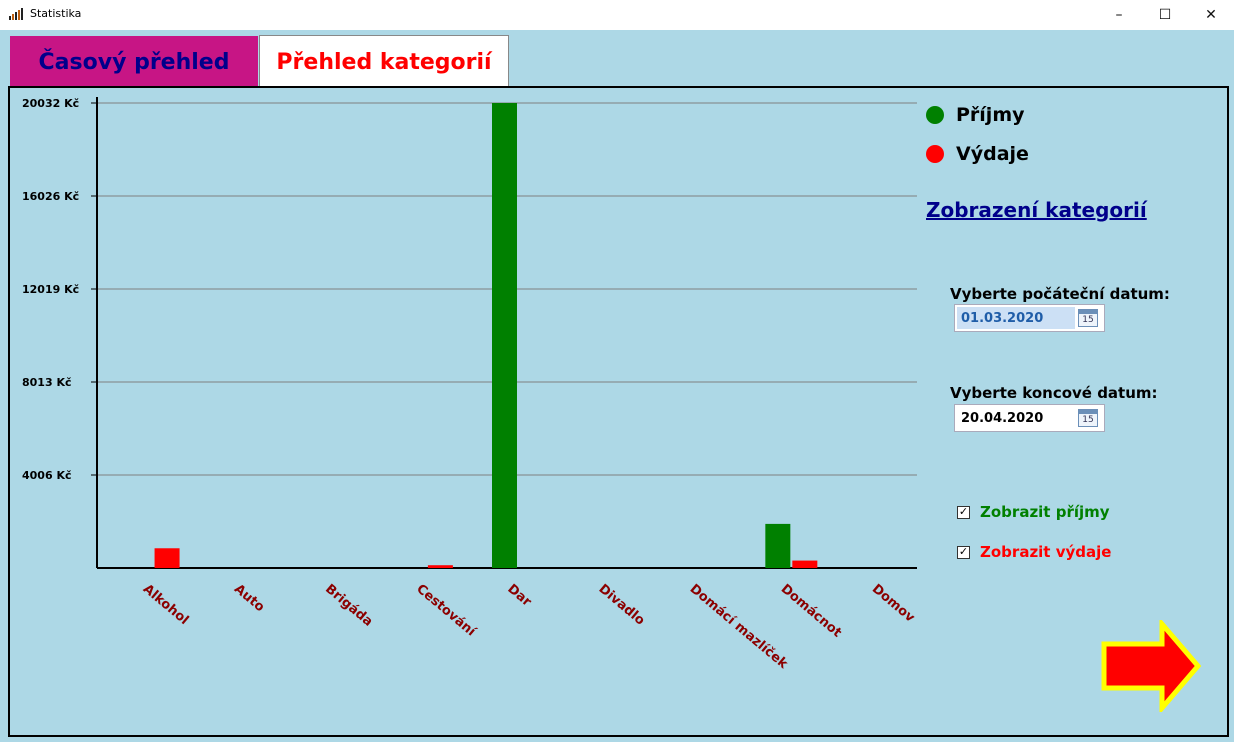 The height and width of the screenshot is (742, 1234). What do you see at coordinates (50, 289) in the screenshot?
I see `y-tick-label: 12019 Kč` at bounding box center [50, 289].